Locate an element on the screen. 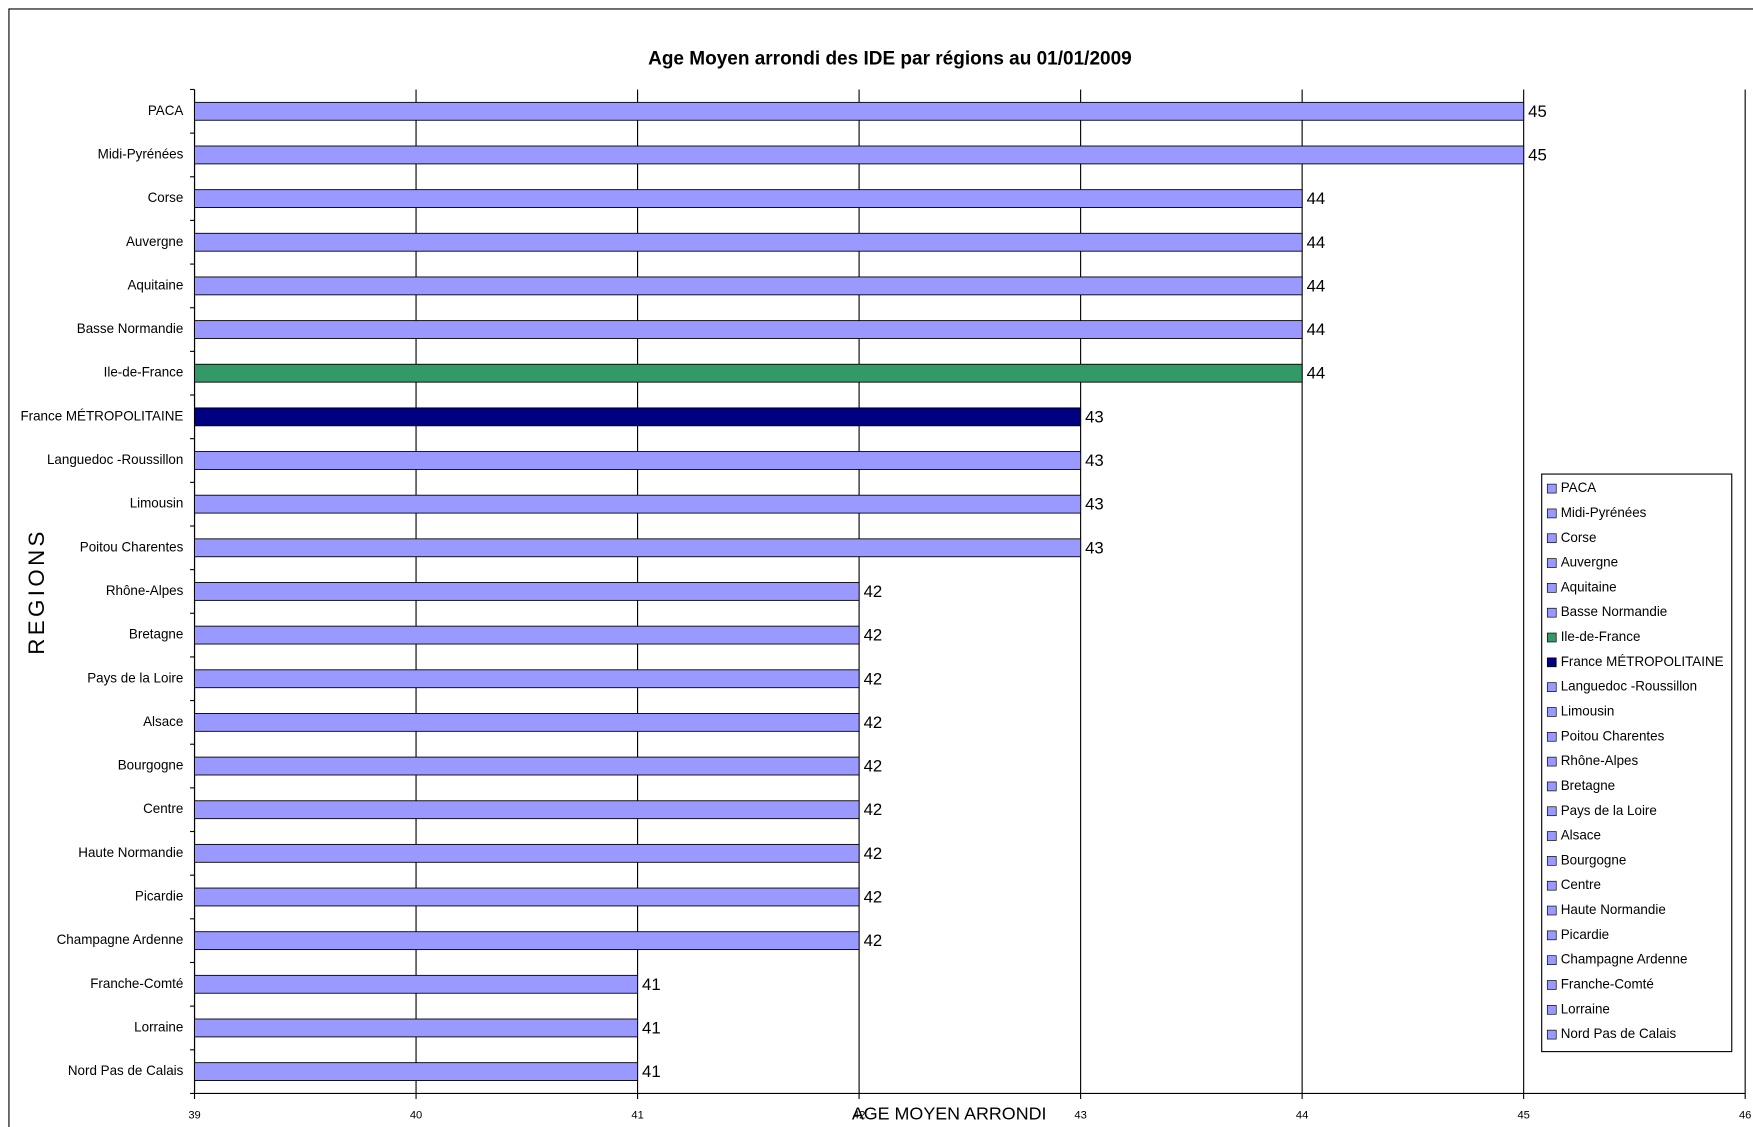 This screenshot has height=1127, width=1753. y-tick-label: Centre is located at coordinates (163, 808).